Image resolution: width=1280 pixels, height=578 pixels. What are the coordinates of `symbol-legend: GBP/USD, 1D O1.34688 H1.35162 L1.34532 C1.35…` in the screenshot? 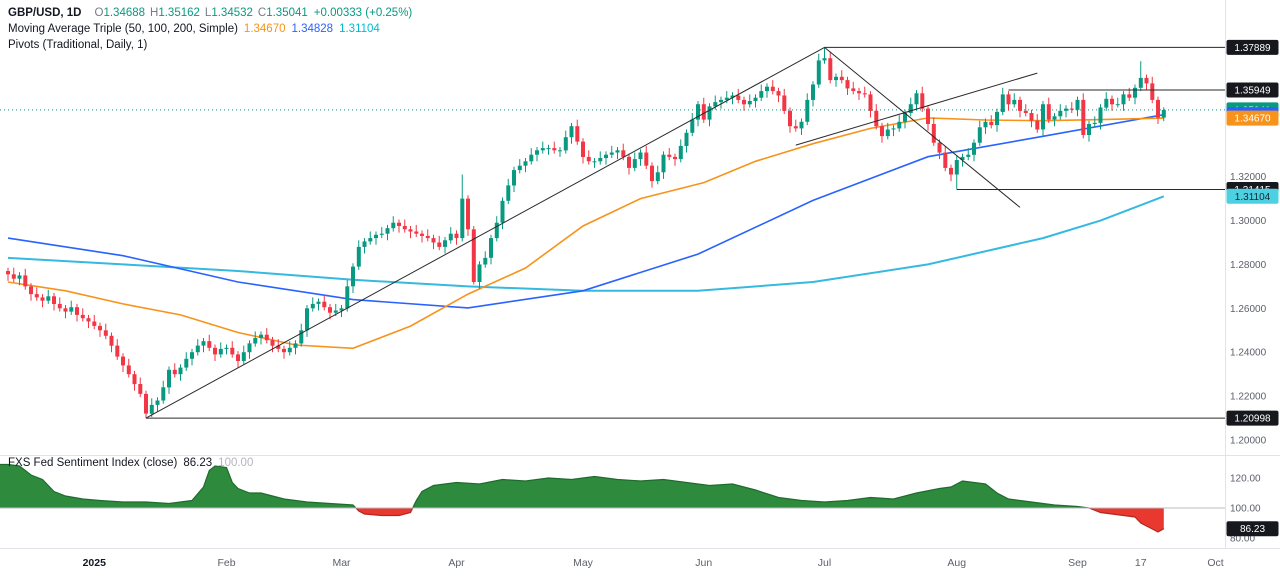 It's located at (210, 29).